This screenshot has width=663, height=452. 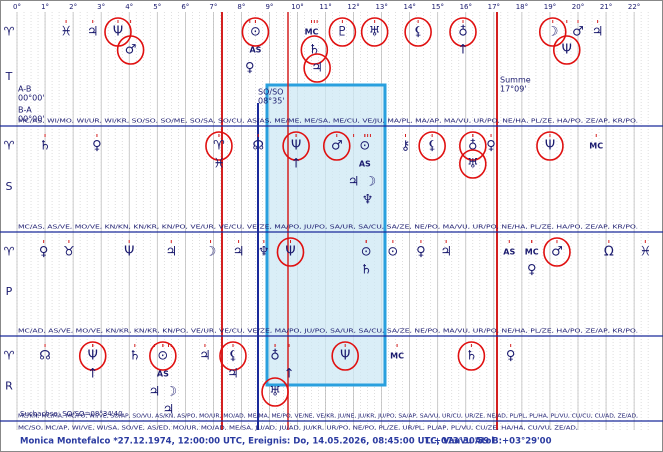 I want to click on degree-label: 19°, so click(x=550, y=7).